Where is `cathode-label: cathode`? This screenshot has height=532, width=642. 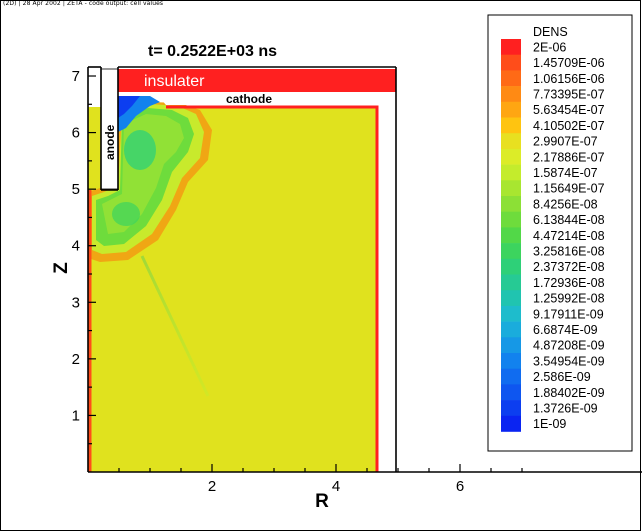 cathode-label: cathode is located at coordinates (249, 99).